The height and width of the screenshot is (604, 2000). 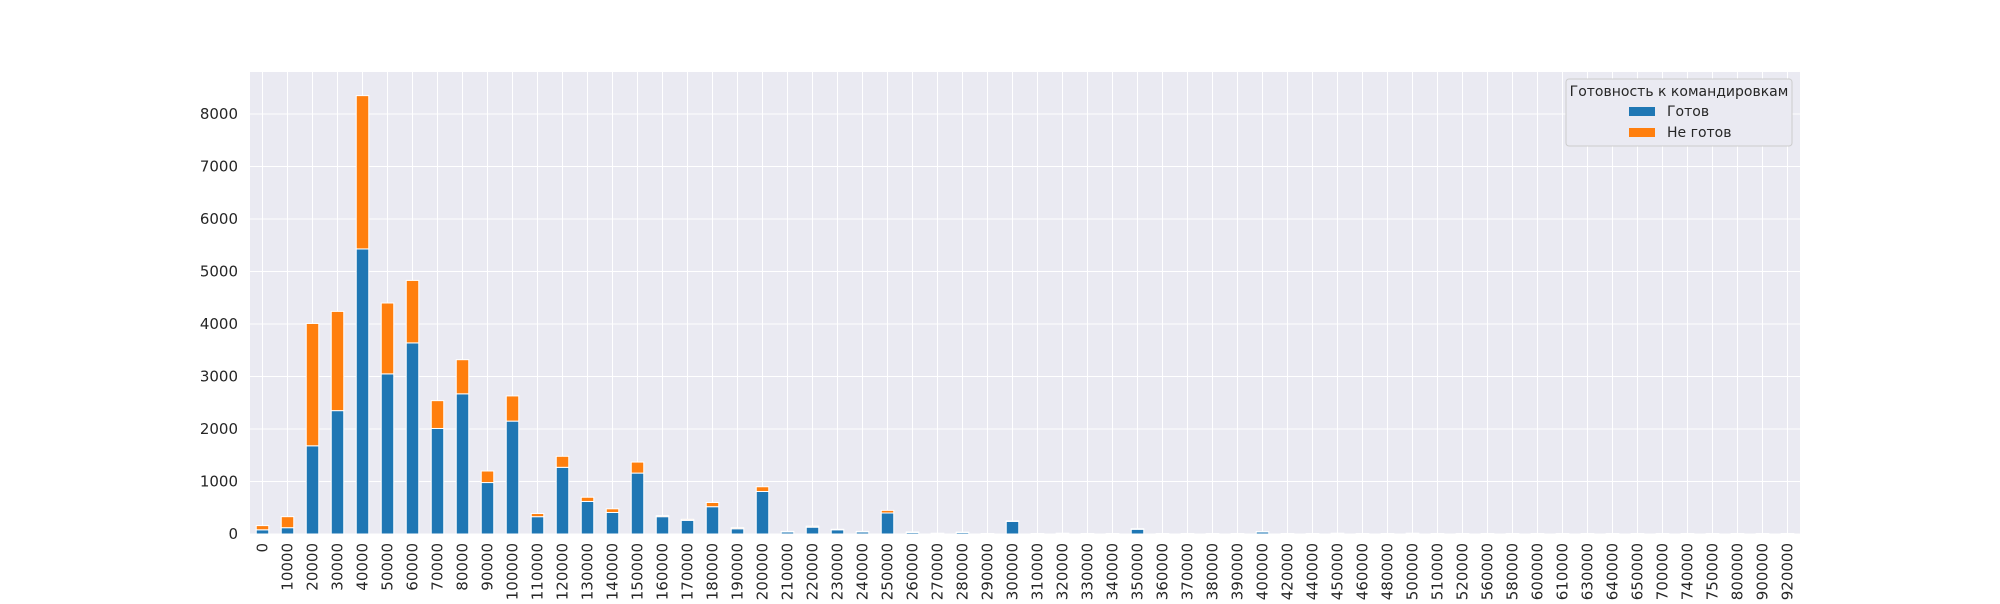 I want to click on legend-swatch-not-ready, so click(x=1642, y=132).